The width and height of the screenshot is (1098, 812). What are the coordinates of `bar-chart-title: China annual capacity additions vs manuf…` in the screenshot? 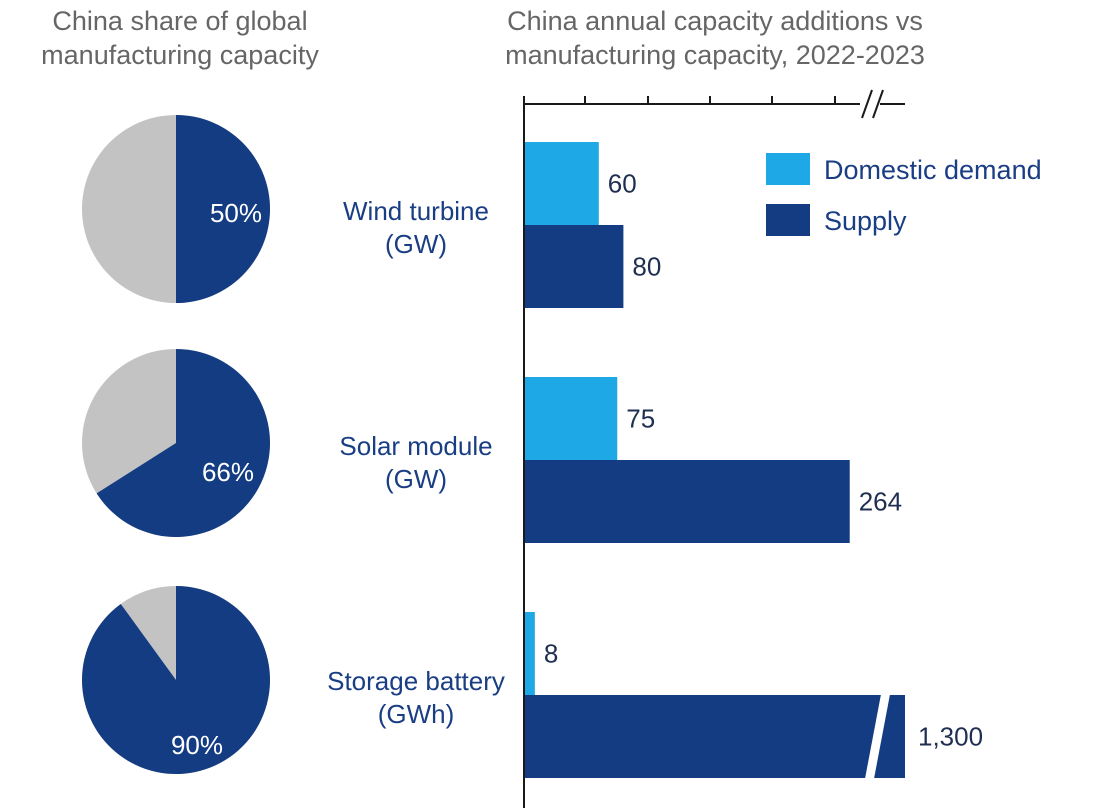 It's located at (715, 38).